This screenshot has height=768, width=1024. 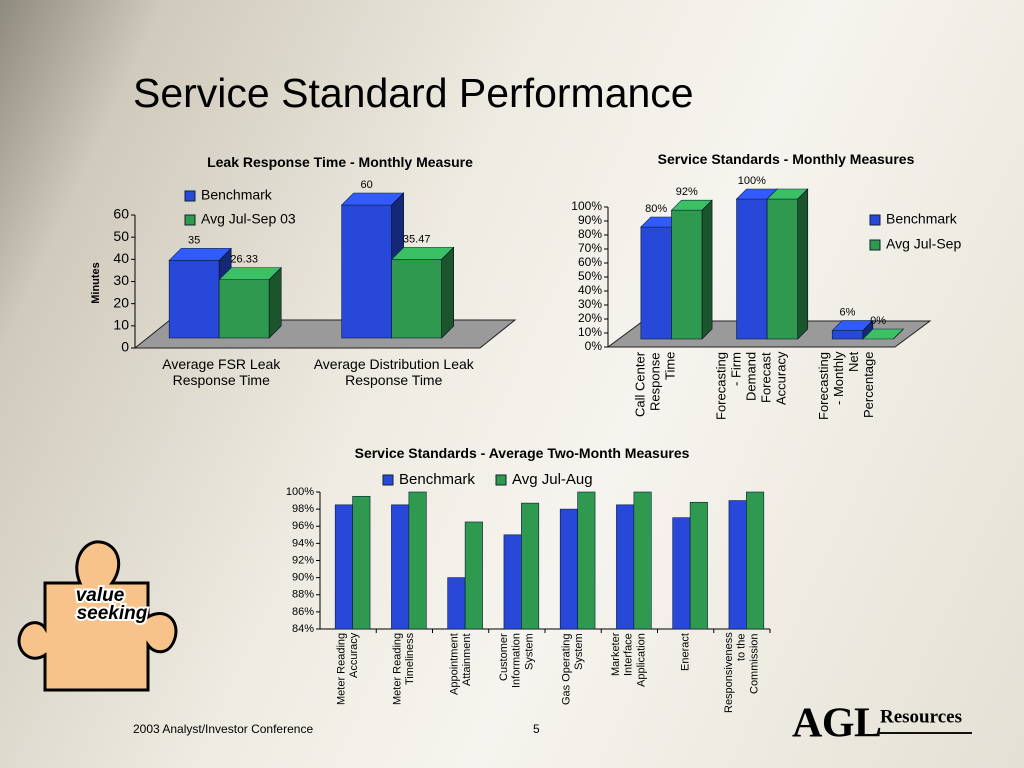 I want to click on x-tick-label: Meter Reading Timeliness, so click(x=404, y=669).